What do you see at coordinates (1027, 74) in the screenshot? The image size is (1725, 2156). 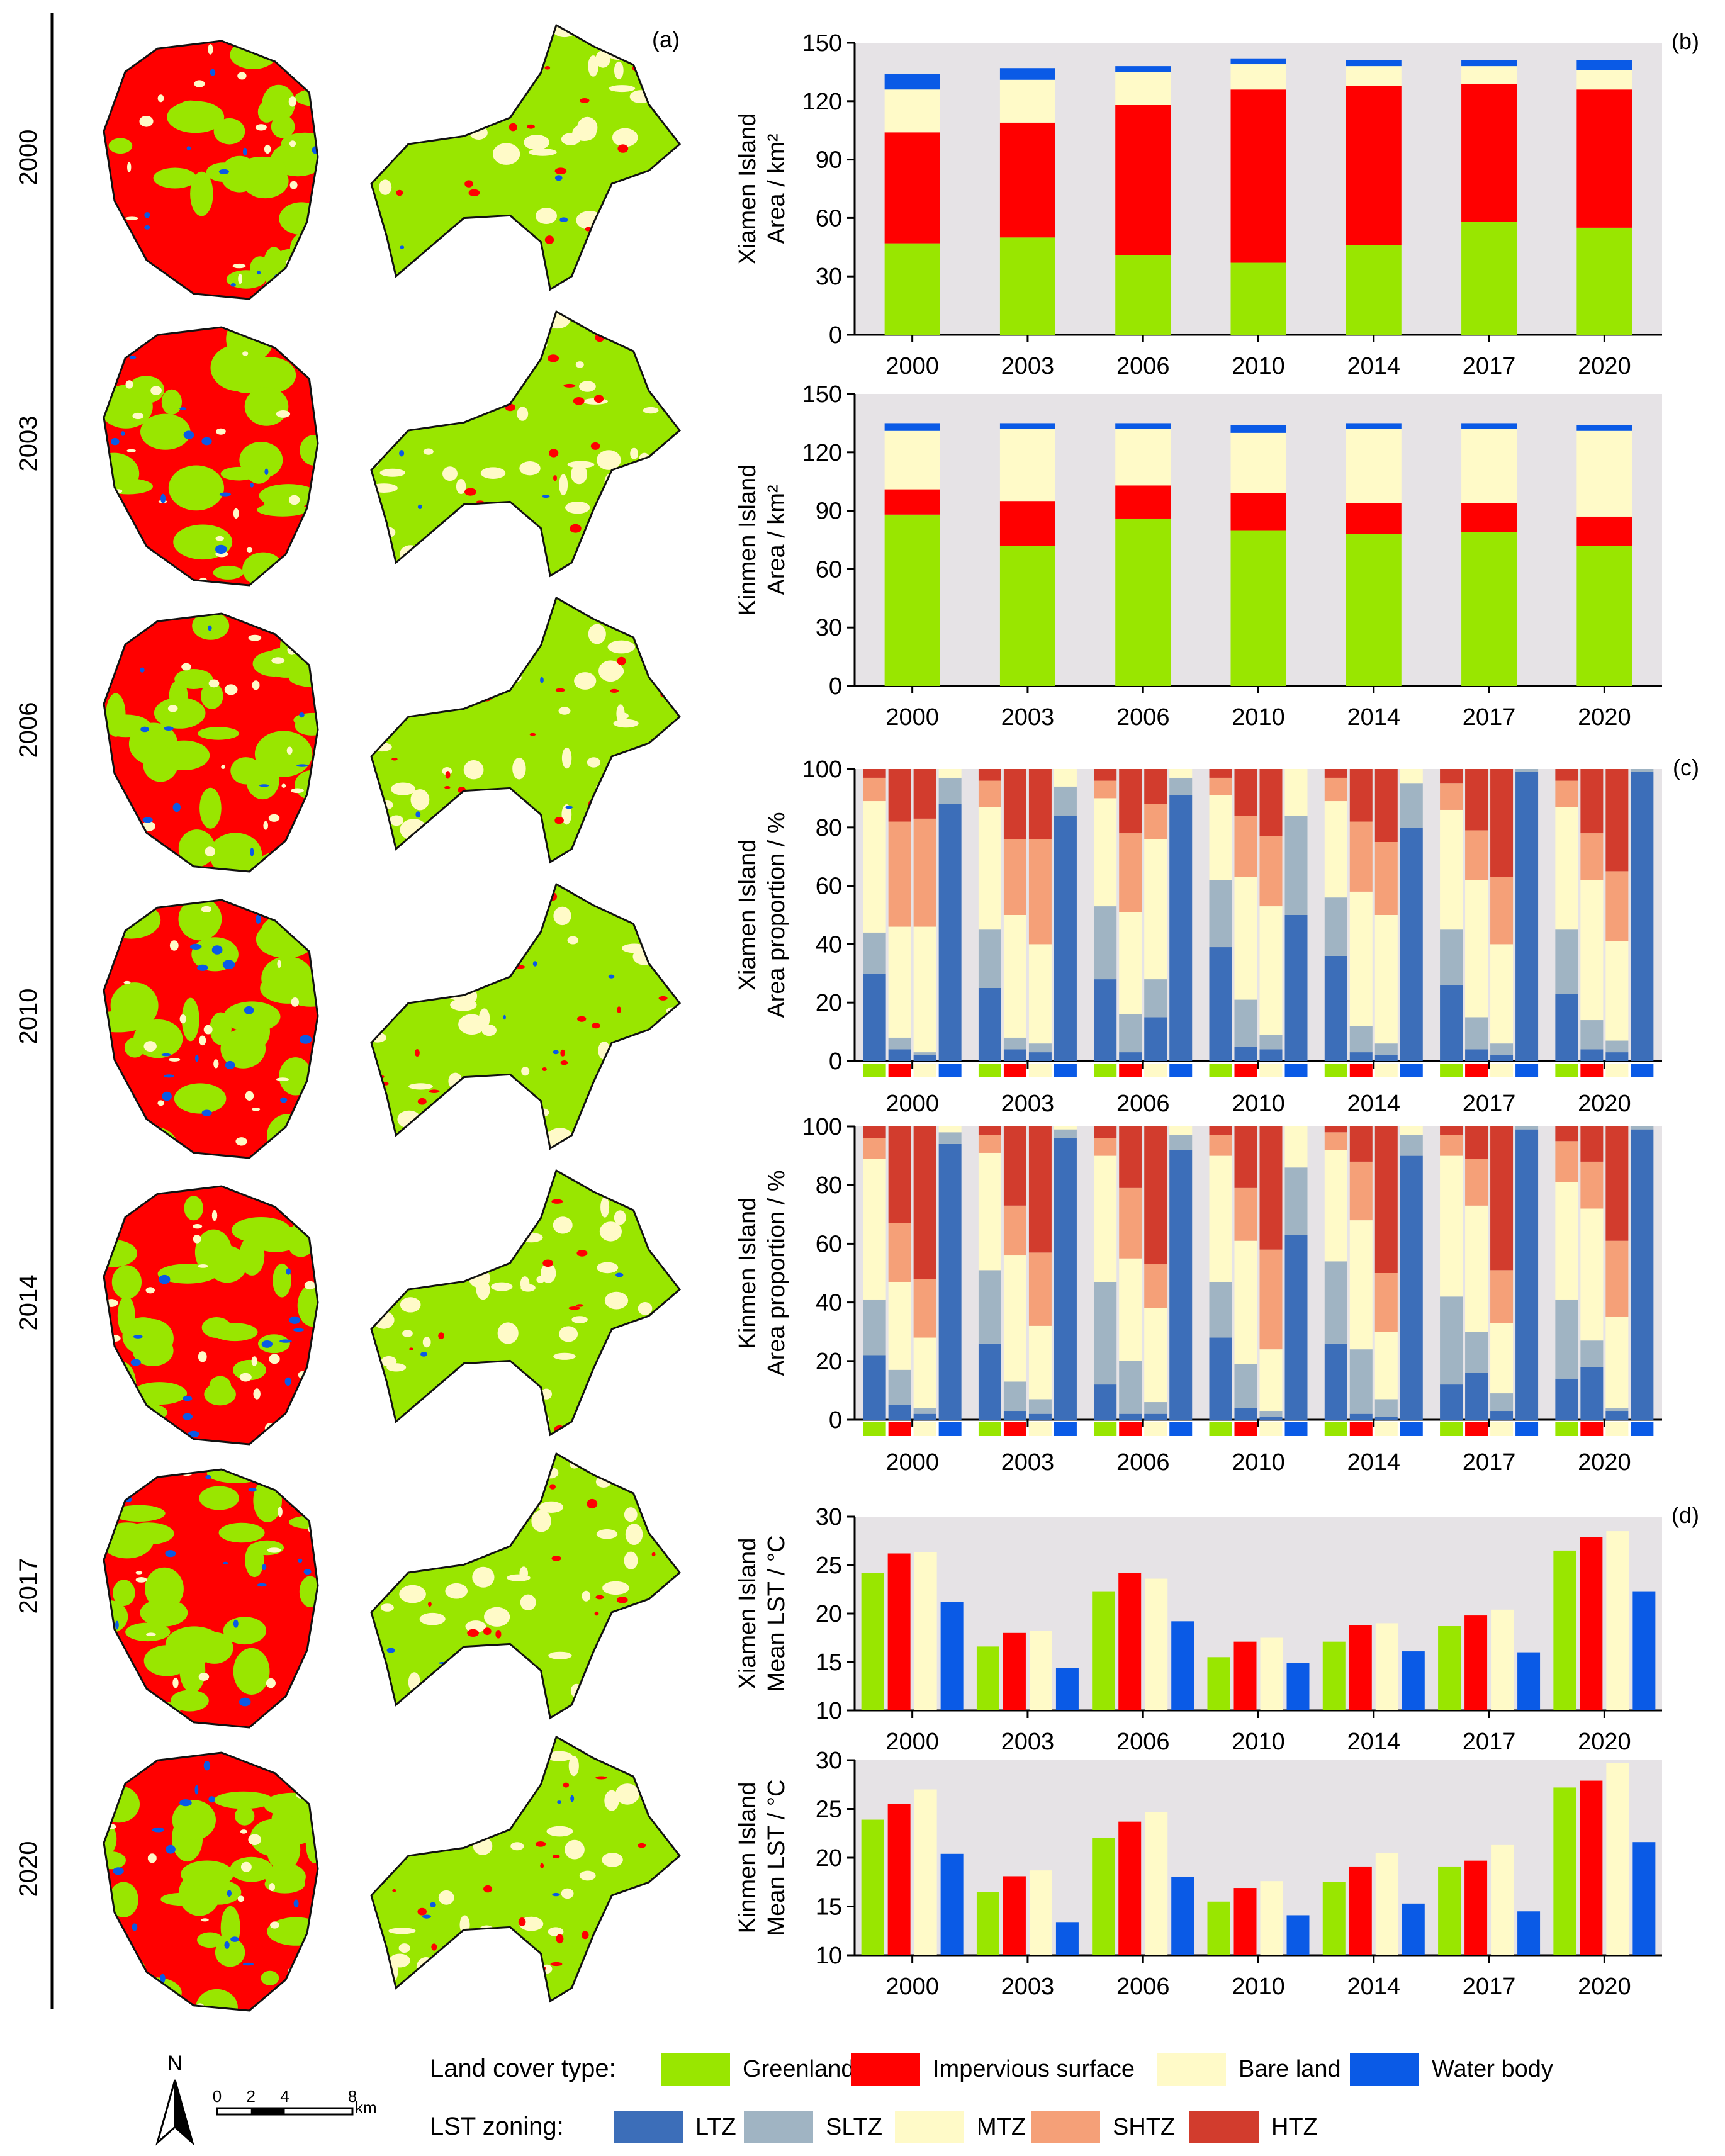 I see `bar-water-body-2003` at bounding box center [1027, 74].